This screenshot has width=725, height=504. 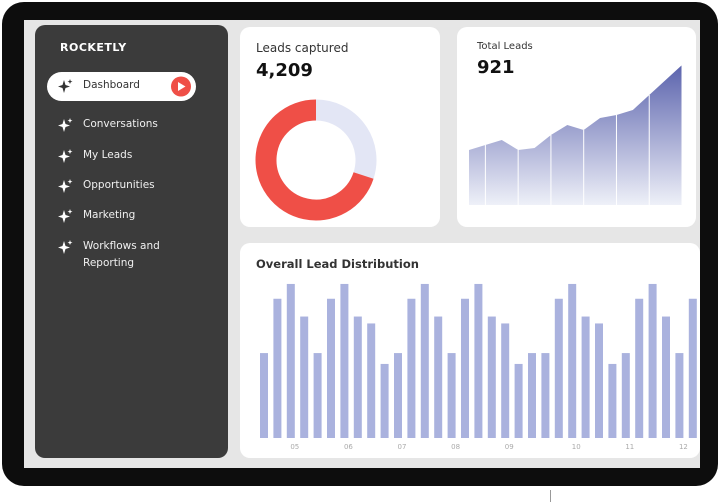 What do you see at coordinates (294, 447) in the screenshot?
I see `x-tick-label: 05` at bounding box center [294, 447].